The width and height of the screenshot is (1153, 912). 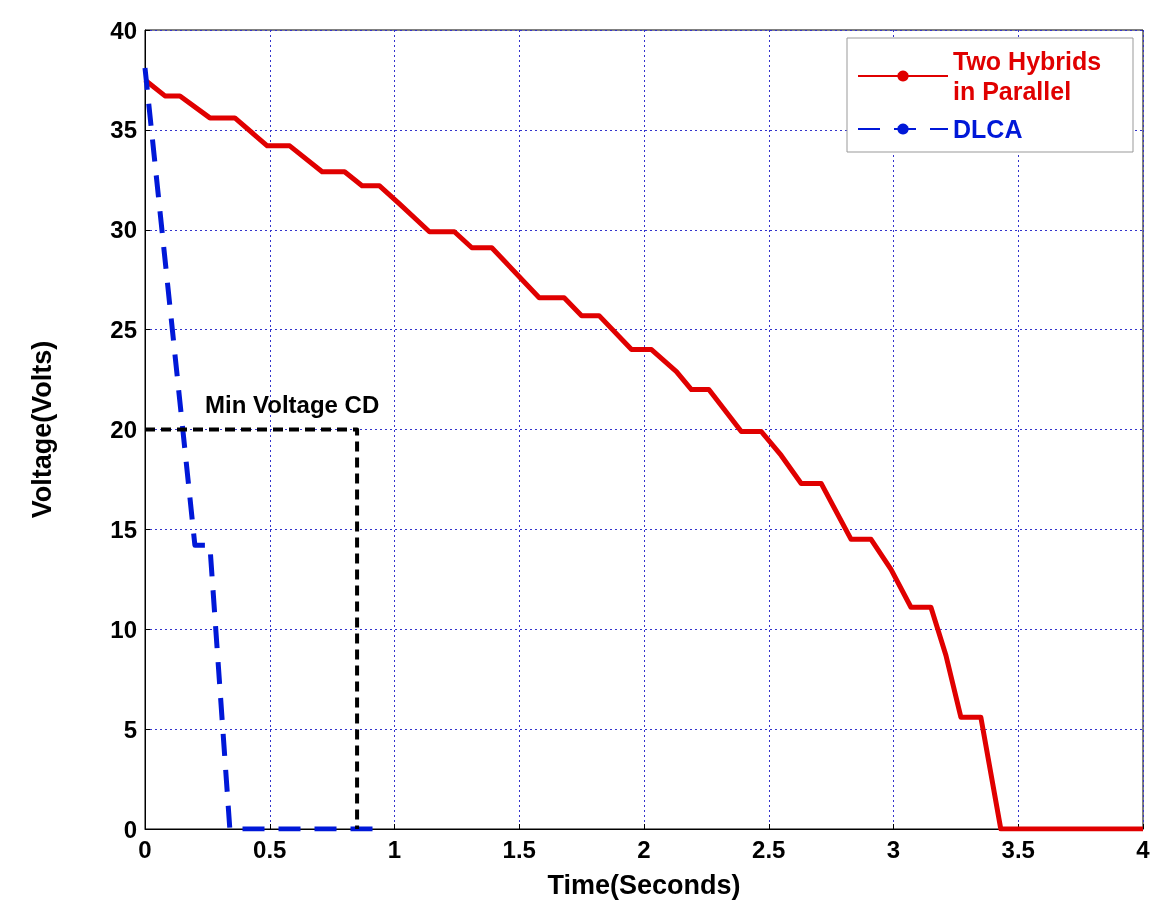 I want to click on legend-label: DLCA, so click(x=988, y=129).